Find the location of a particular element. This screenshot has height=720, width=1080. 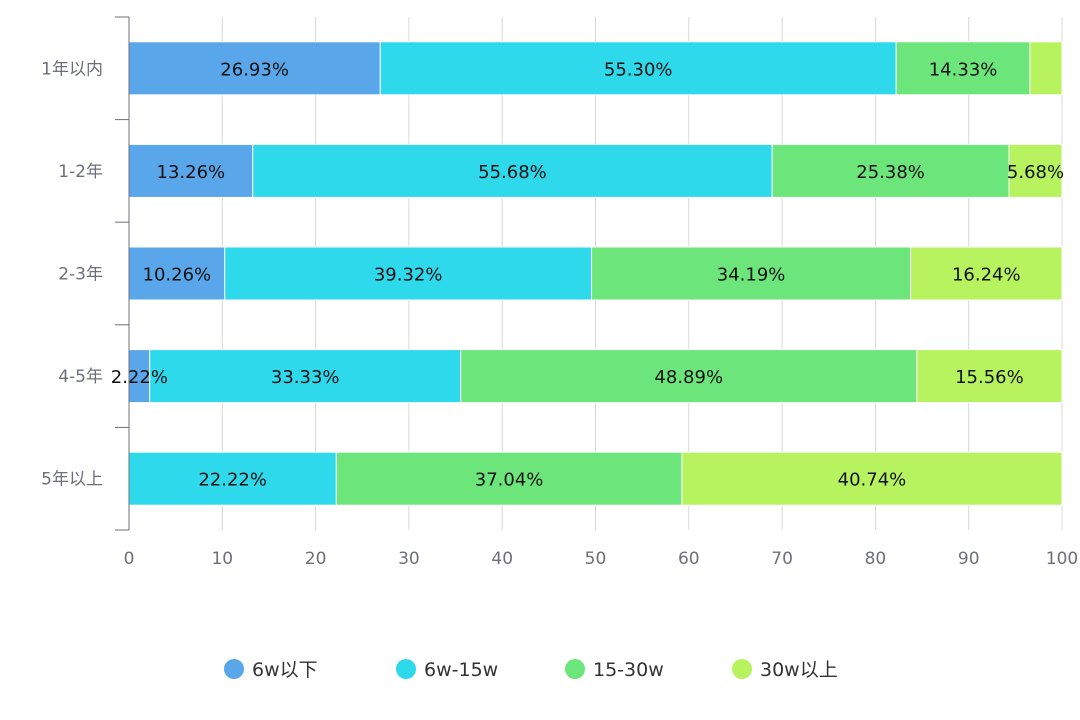

bar-value-label: 22.22% is located at coordinates (232, 480).